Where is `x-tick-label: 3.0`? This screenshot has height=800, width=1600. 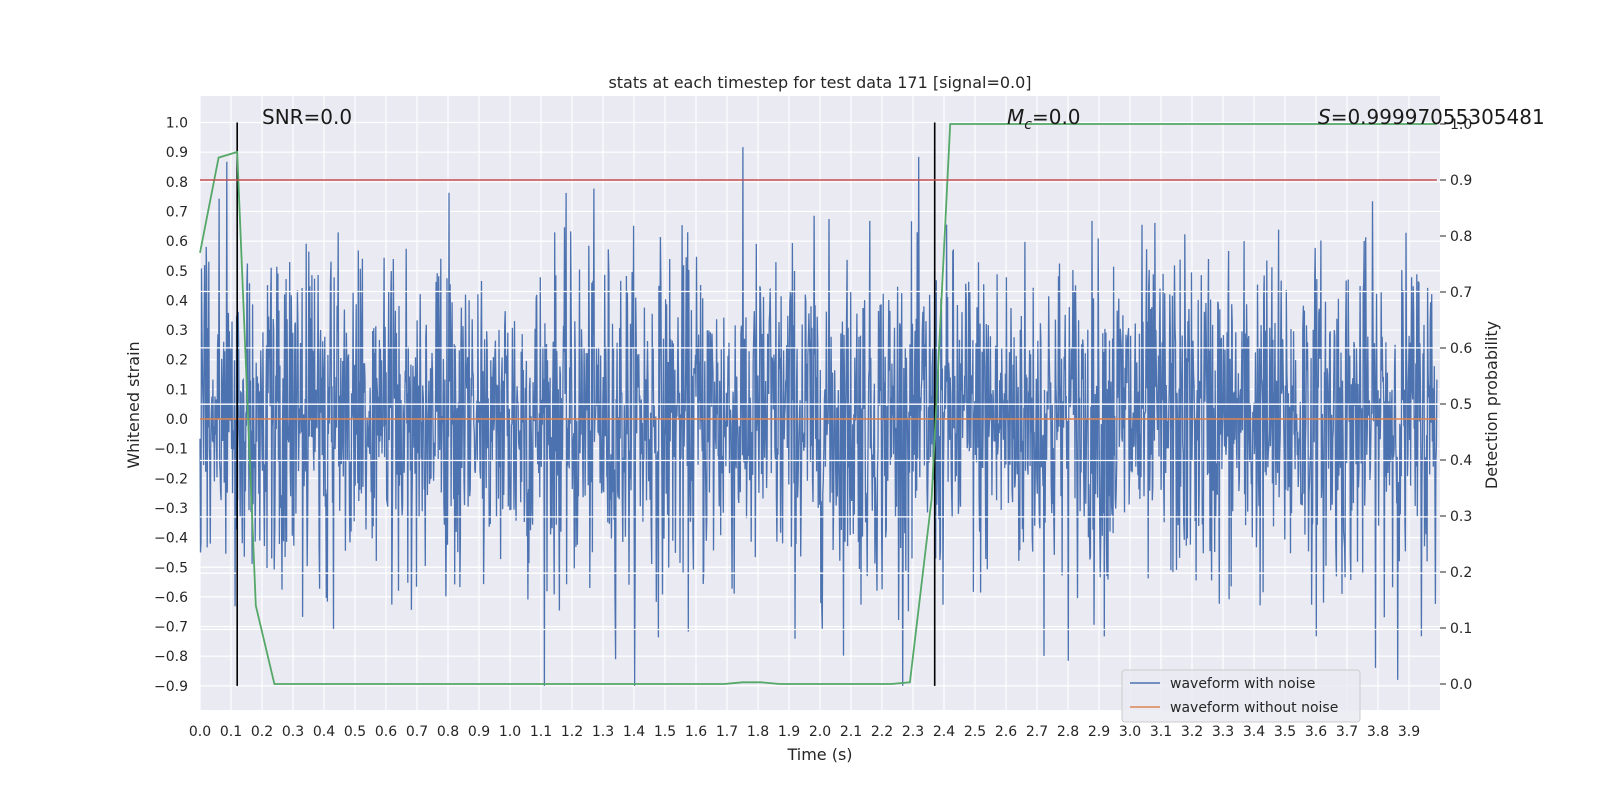
x-tick-label: 3.0 is located at coordinates (1130, 732).